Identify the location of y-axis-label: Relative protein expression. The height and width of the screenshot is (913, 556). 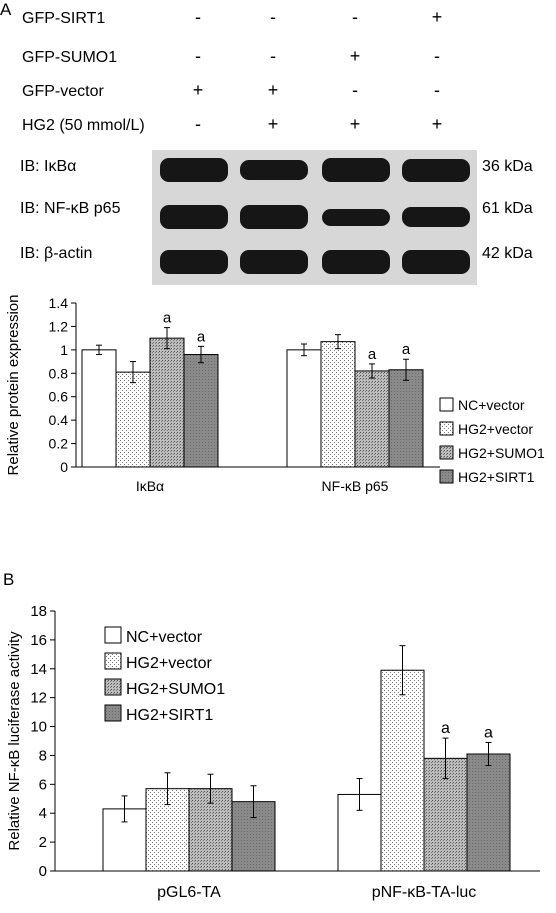
(13, 385).